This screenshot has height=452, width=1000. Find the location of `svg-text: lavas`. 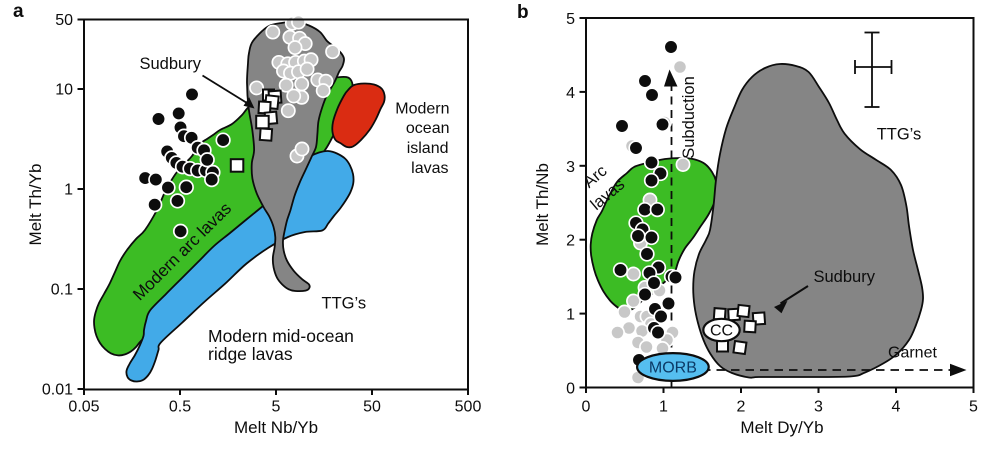

svg-text: lavas is located at coordinates (429, 168).